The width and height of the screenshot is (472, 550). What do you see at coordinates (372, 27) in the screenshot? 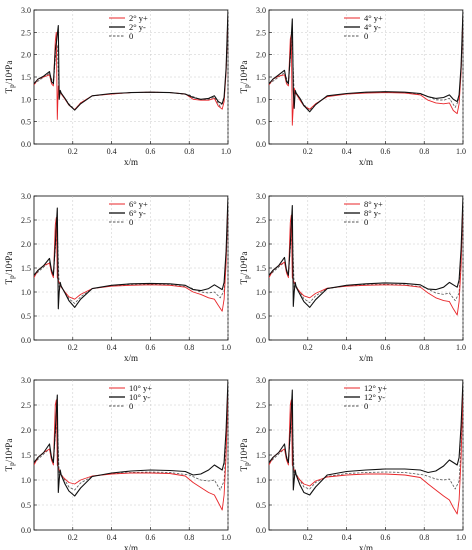
I see `legend-label: 4° y-` at bounding box center [372, 27].